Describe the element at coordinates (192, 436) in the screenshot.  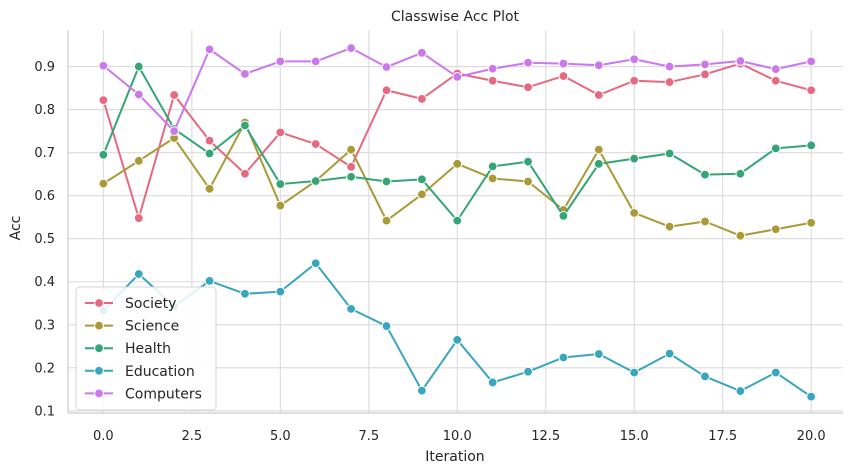
I see `x-tick-label: 2.5` at that location.